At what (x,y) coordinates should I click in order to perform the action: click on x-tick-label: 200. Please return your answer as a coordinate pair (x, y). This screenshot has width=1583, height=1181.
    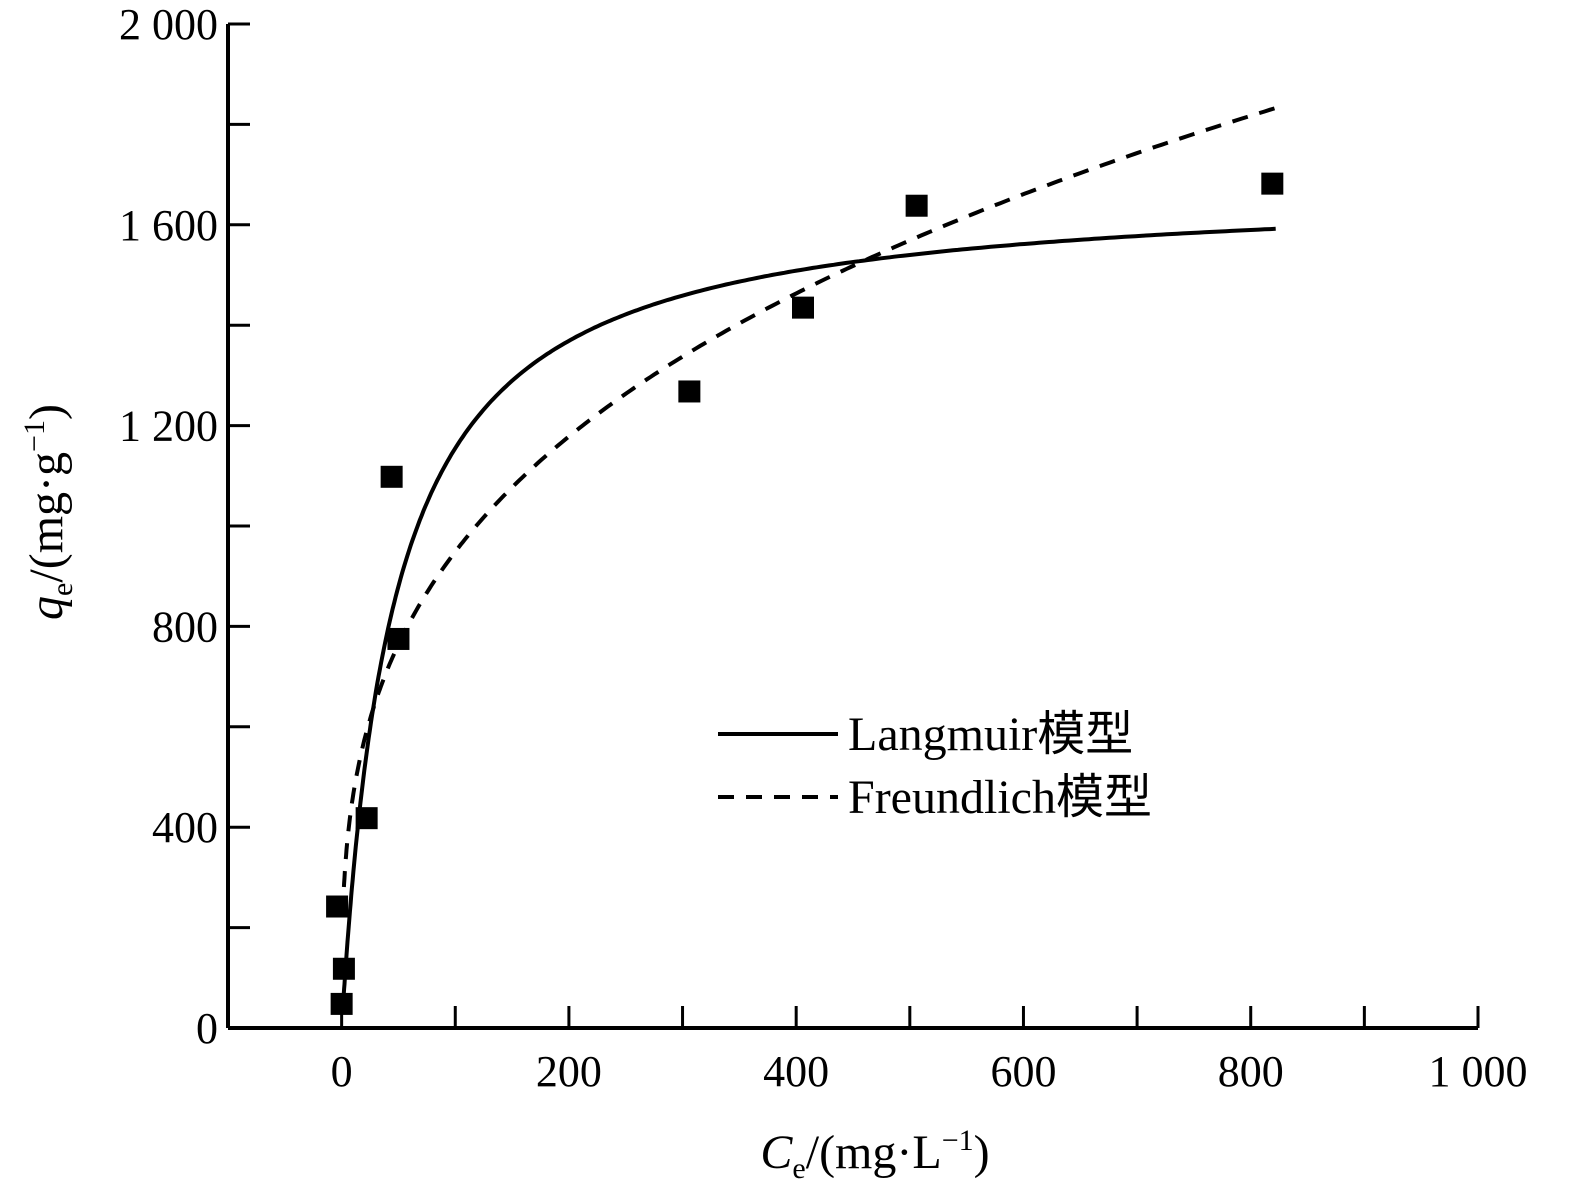
    Looking at the image, I should click on (569, 1071).